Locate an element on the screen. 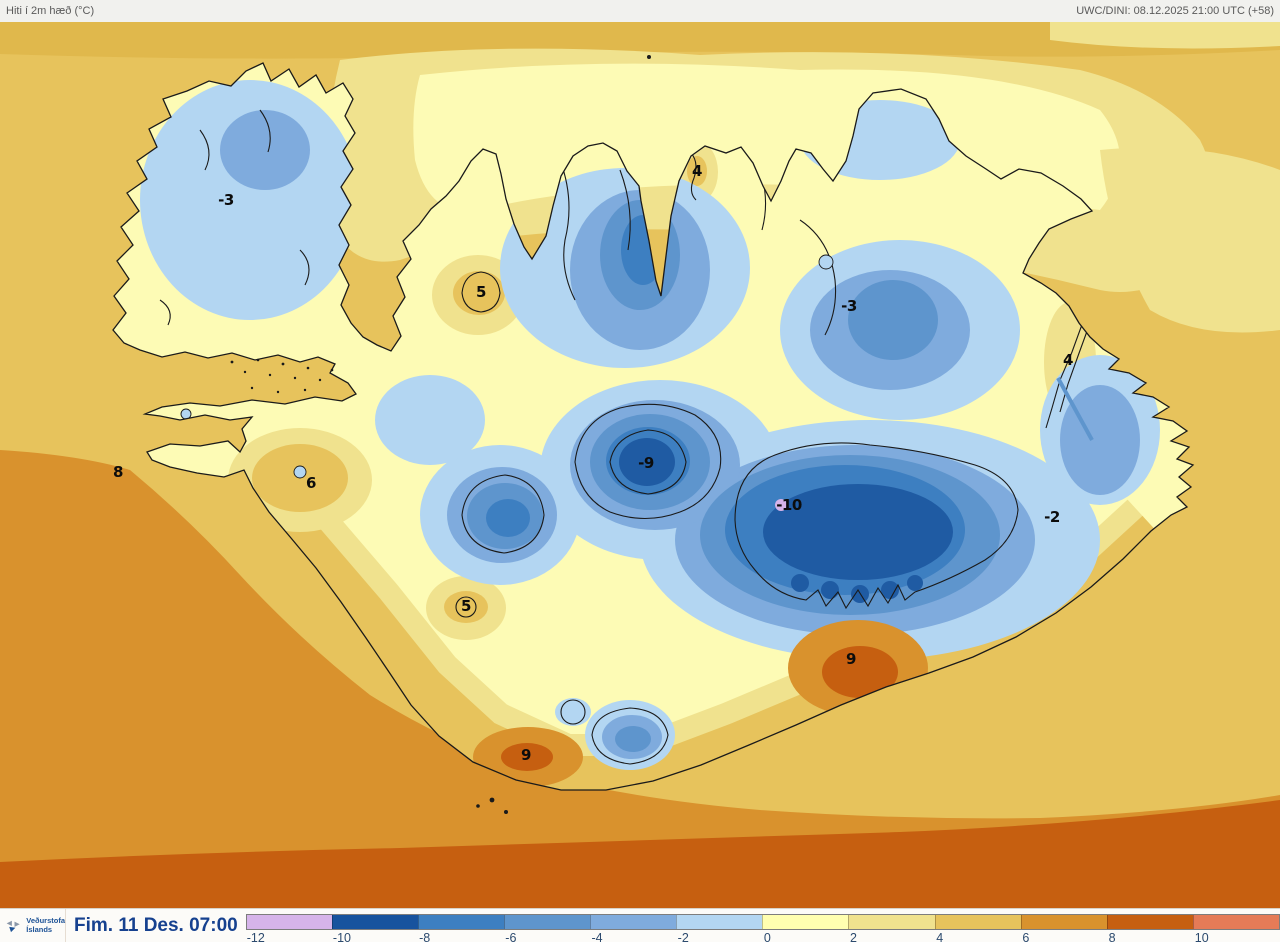  legend-band--12 is located at coordinates (289, 922).